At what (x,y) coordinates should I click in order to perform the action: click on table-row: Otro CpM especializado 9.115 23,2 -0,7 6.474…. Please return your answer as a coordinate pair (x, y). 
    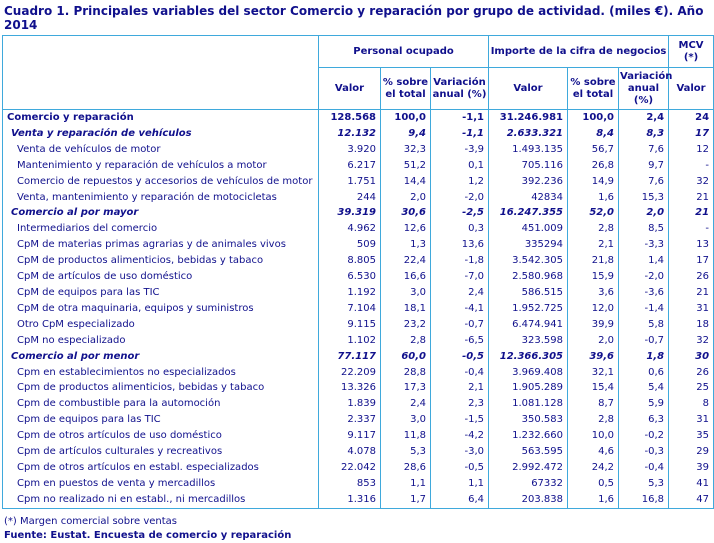
    Looking at the image, I should click on (358, 324).